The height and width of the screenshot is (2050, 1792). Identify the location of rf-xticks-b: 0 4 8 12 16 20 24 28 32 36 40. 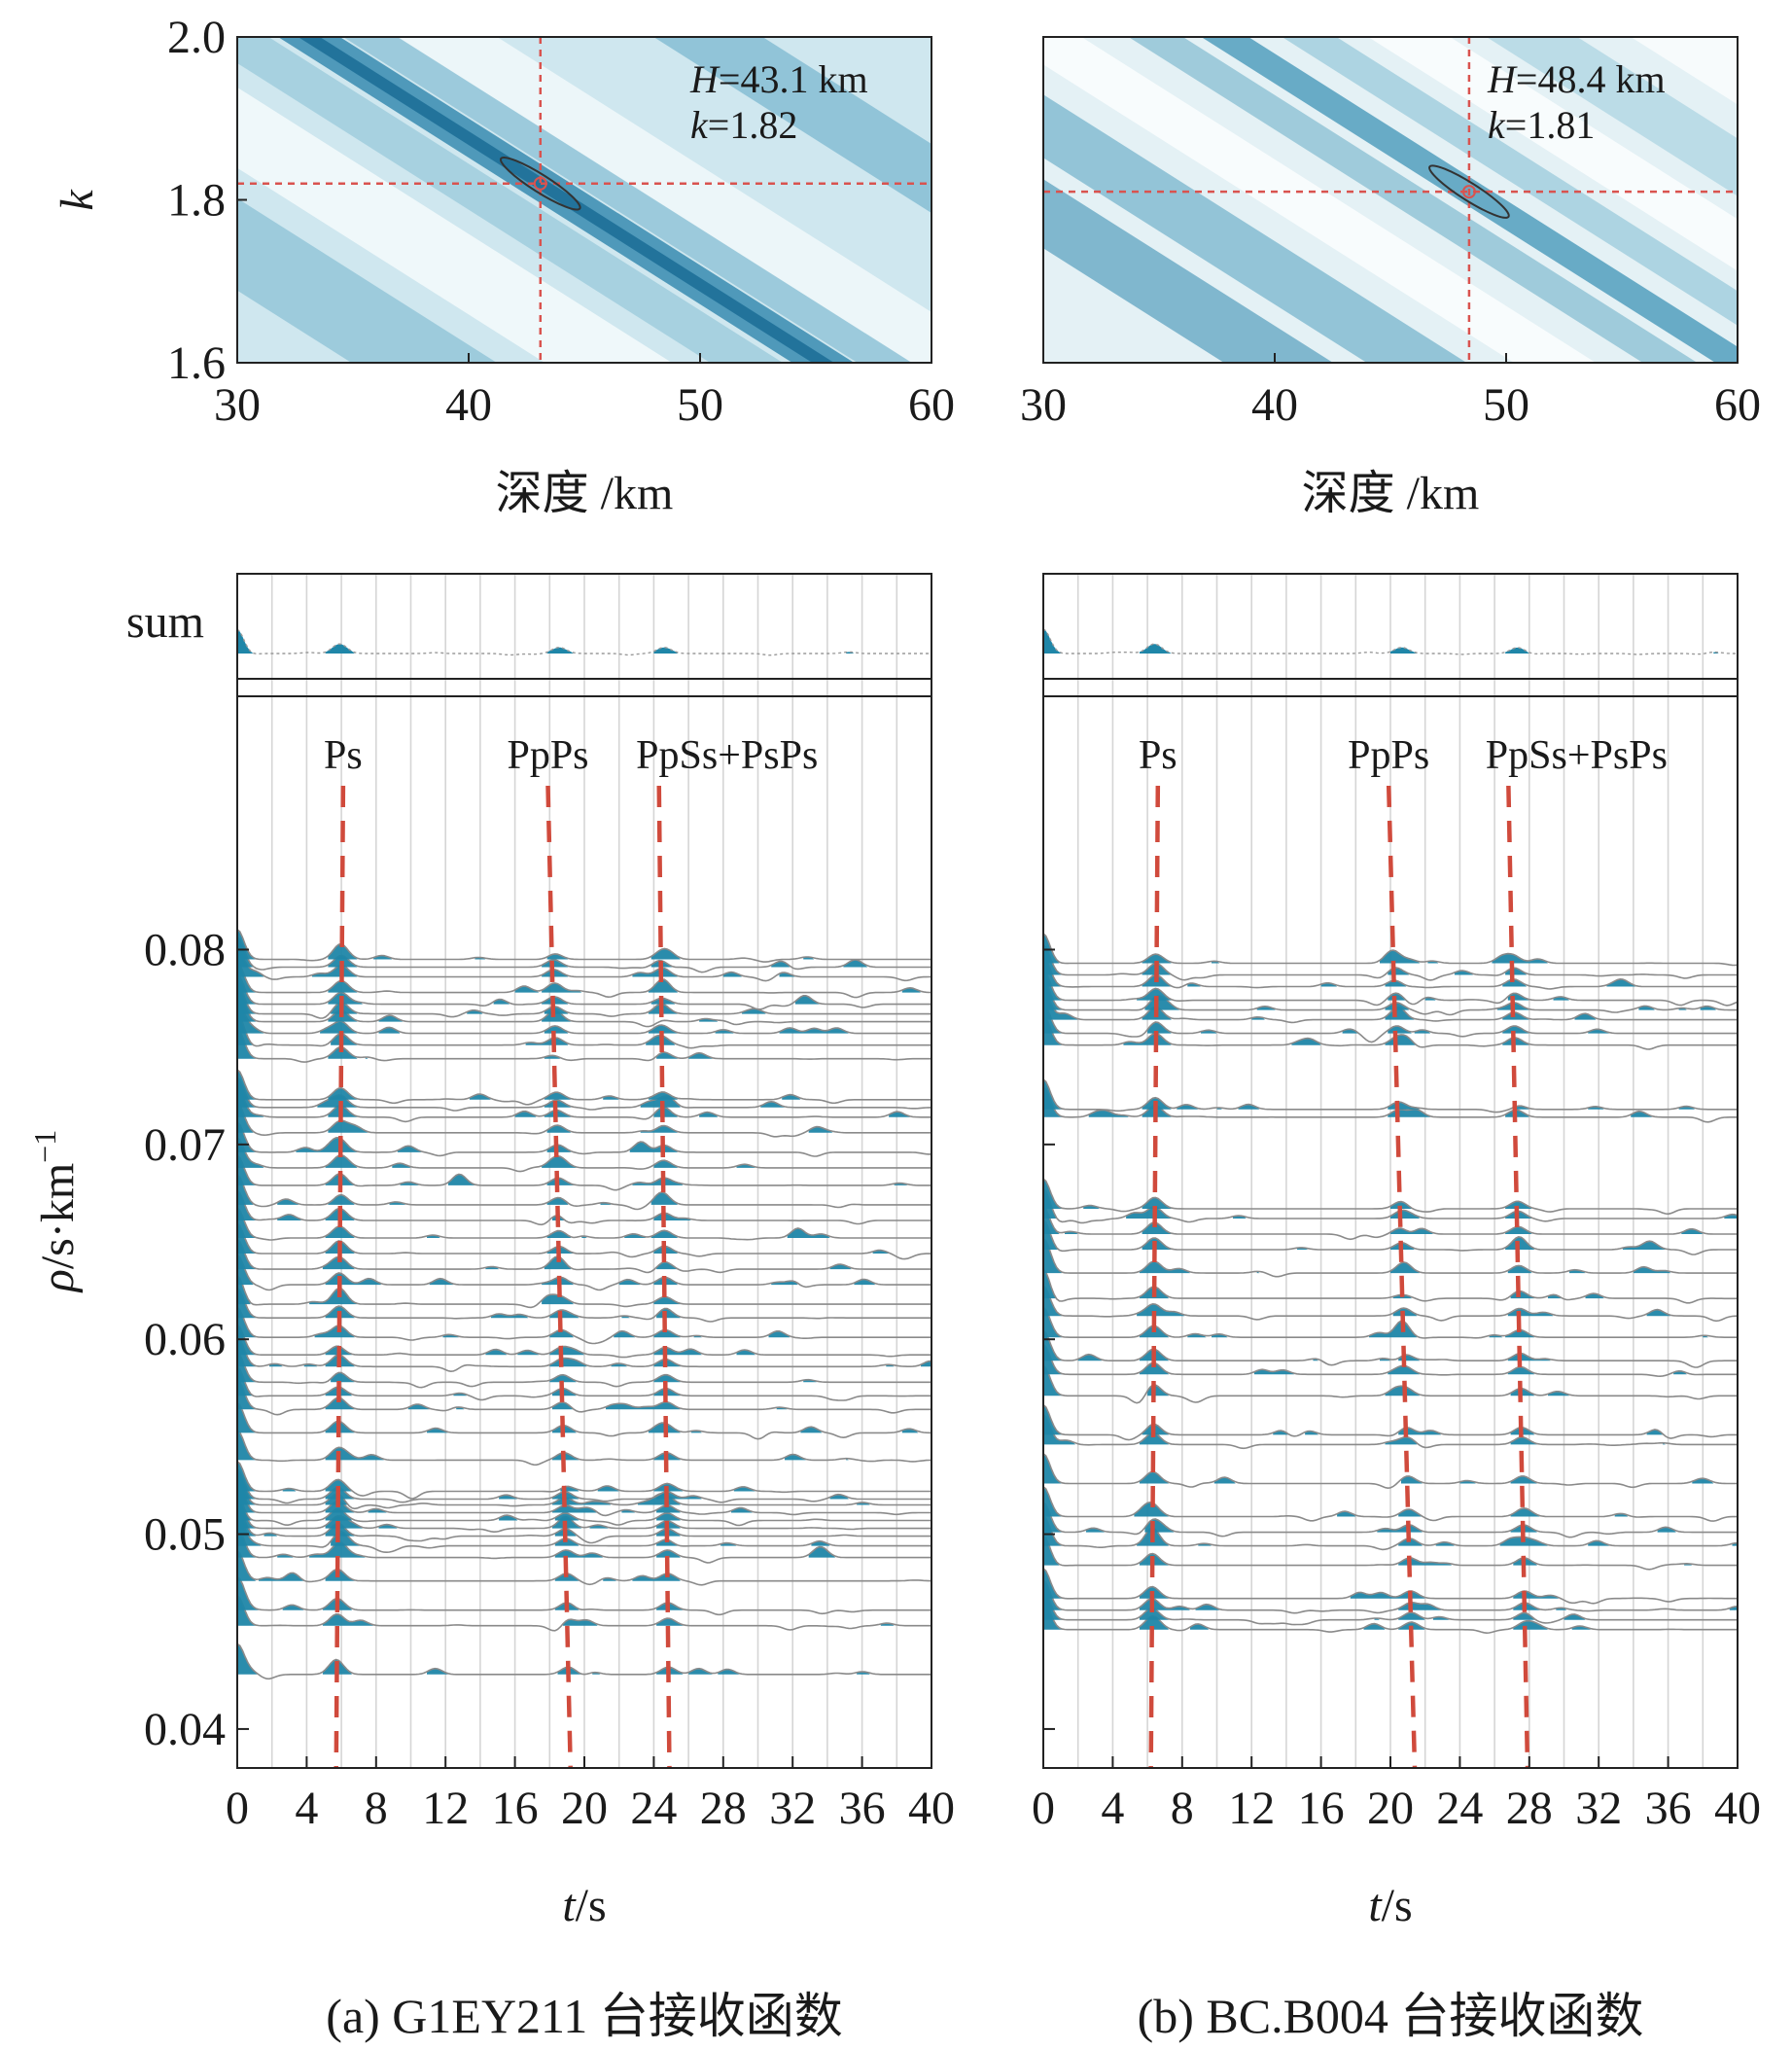
(1396, 1795).